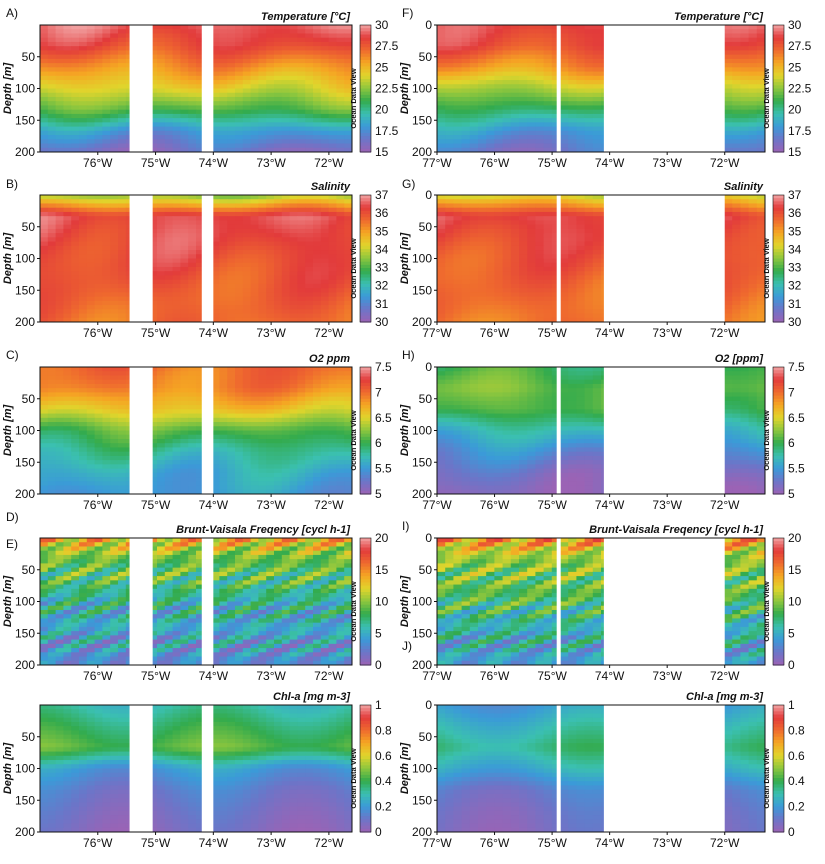 Image resolution: width=825 pixels, height=864 pixels. What do you see at coordinates (382, 152) in the screenshot?
I see `colorbar-tick-label: 15` at bounding box center [382, 152].